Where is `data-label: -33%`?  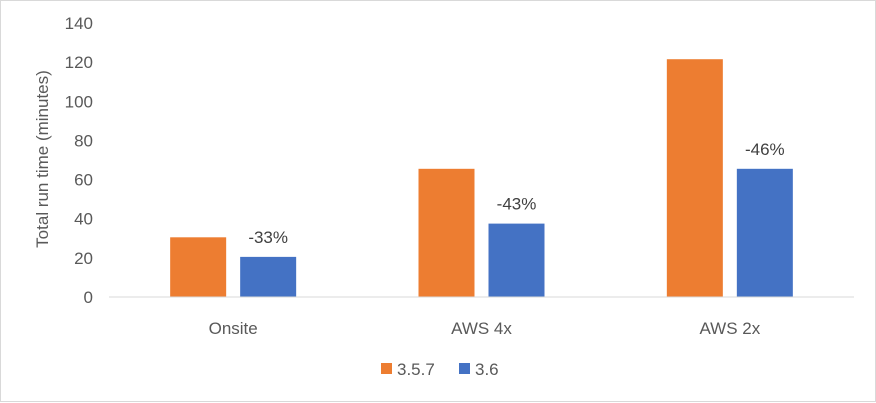
data-label: -33% is located at coordinates (268, 237).